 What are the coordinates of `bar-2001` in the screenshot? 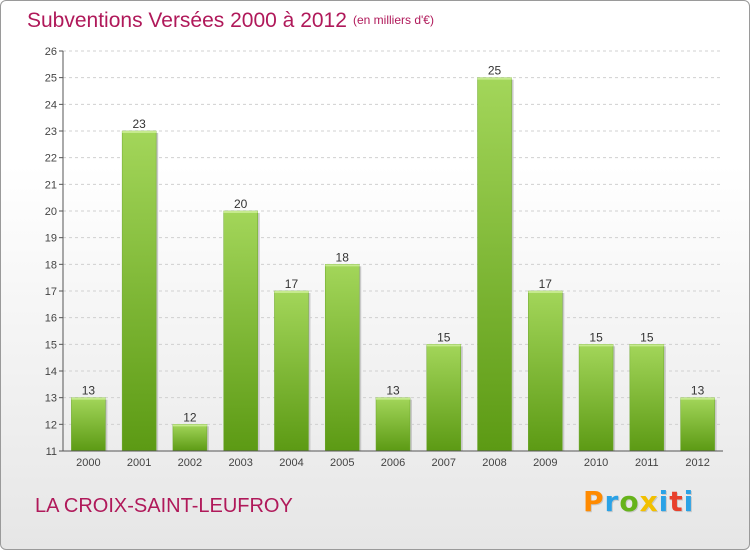 It's located at (139, 291).